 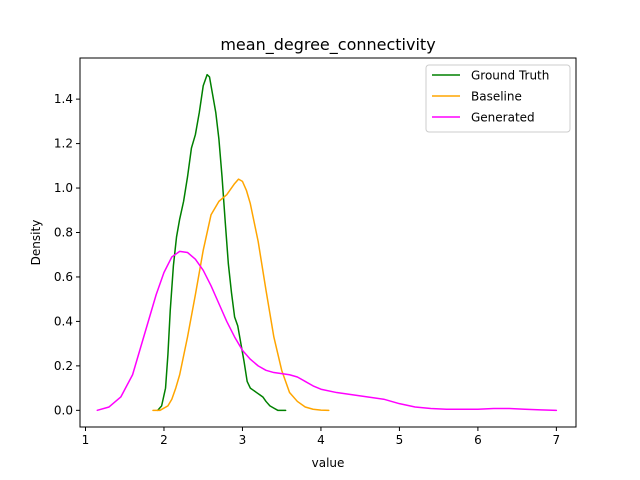 I want to click on legend-label-baseline: Baseline, so click(x=496, y=97).